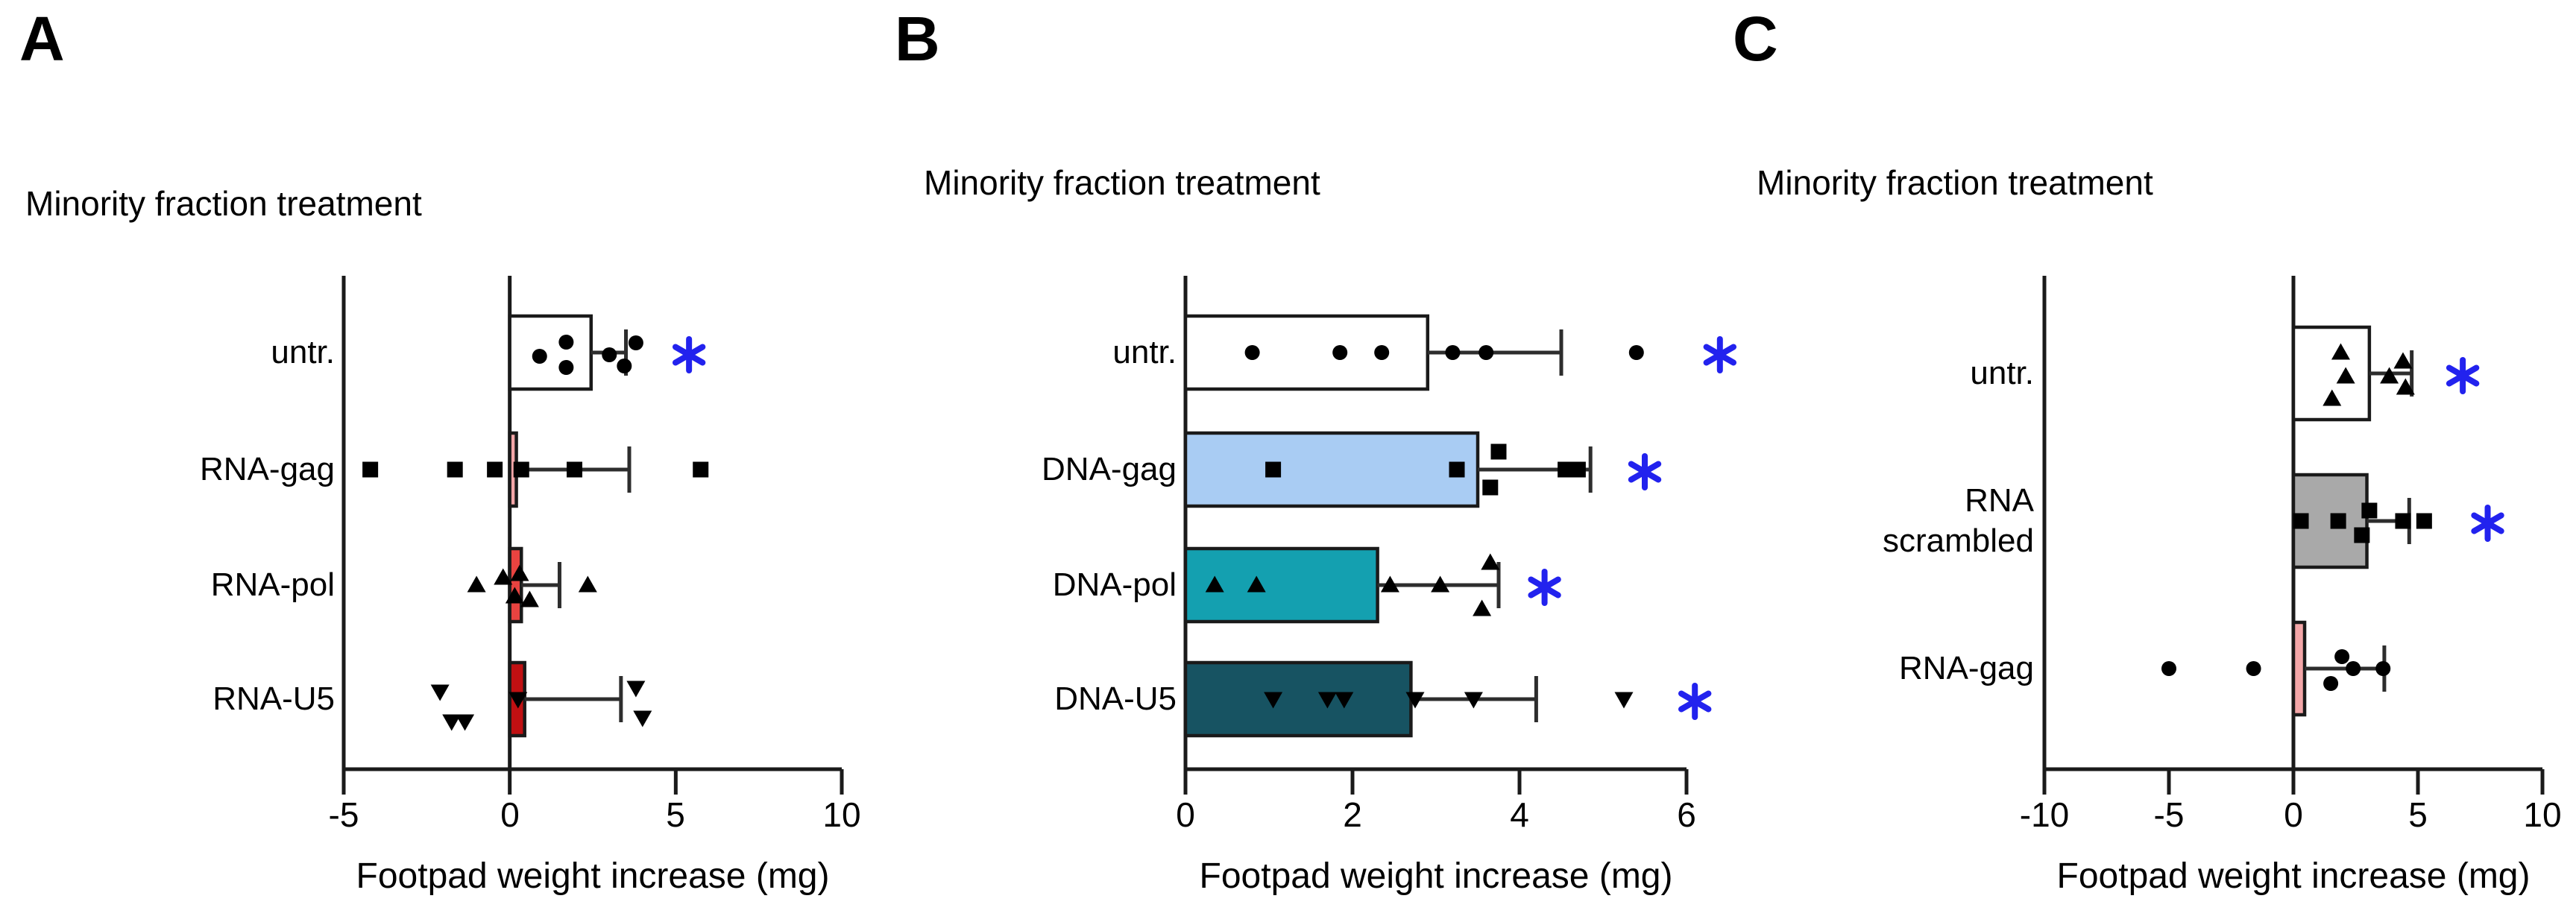  I want to click on panel-letter-c: C, so click(1755, 39).